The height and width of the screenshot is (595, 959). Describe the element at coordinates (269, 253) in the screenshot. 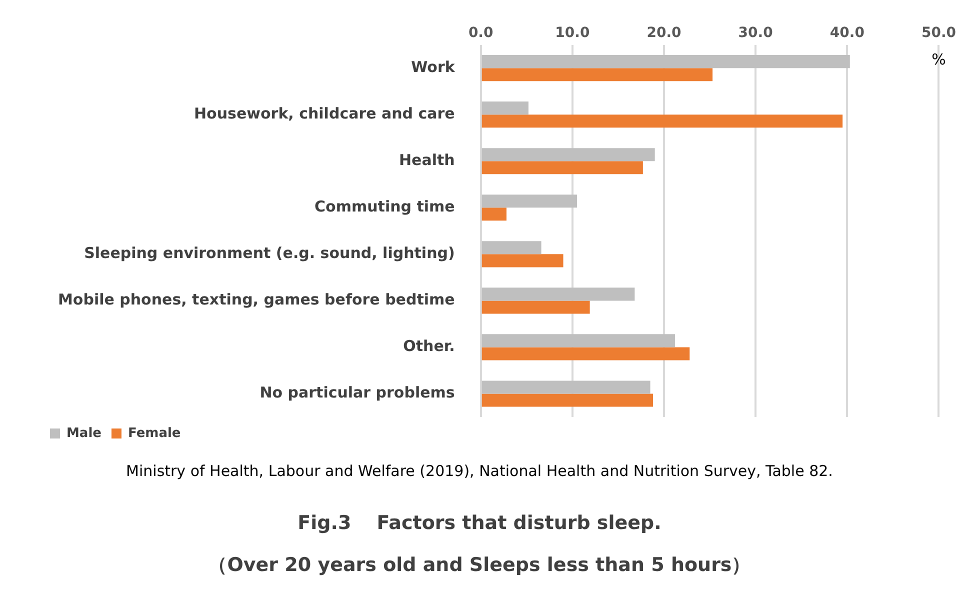

I see `y-tick-label: Sleeping environment (e.g. sound, lighting)` at that location.